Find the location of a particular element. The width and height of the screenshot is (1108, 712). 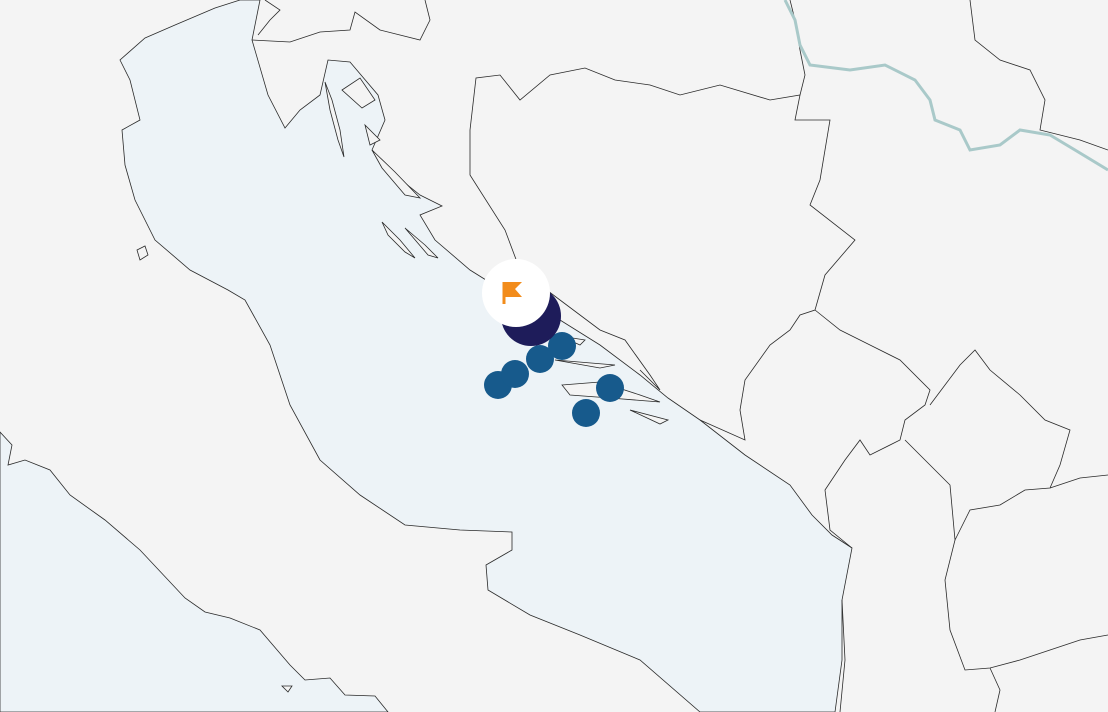

flag is located at coordinates (513, 289).